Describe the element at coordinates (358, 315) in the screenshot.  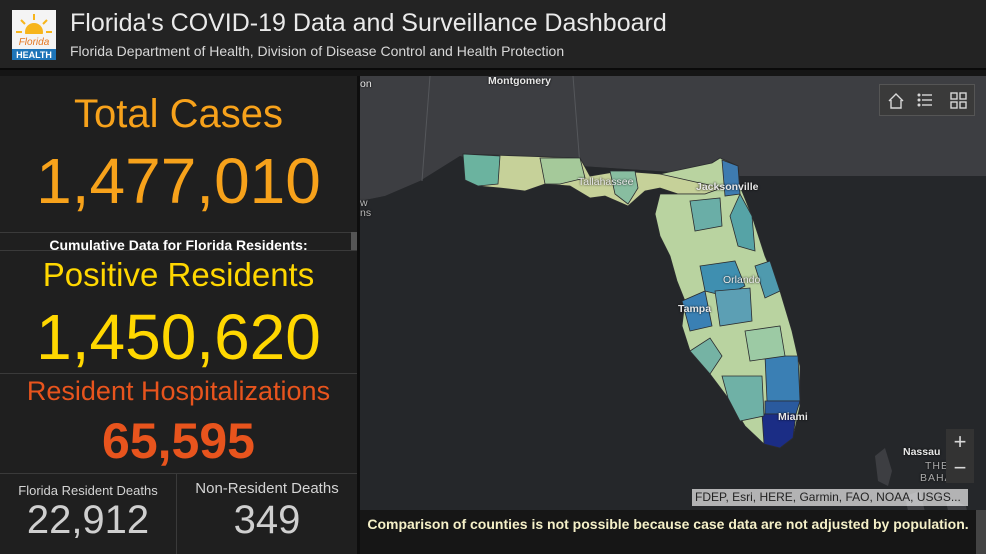
I see `panel-divider` at that location.